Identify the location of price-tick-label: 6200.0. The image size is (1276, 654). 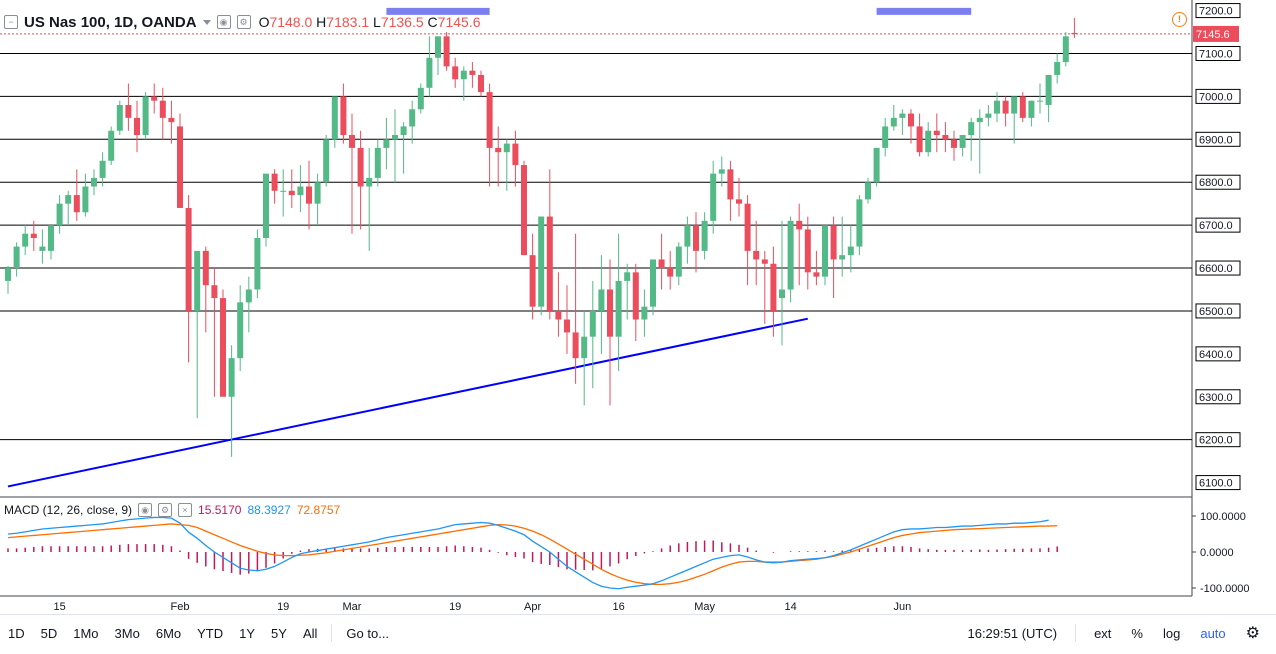
(1216, 441).